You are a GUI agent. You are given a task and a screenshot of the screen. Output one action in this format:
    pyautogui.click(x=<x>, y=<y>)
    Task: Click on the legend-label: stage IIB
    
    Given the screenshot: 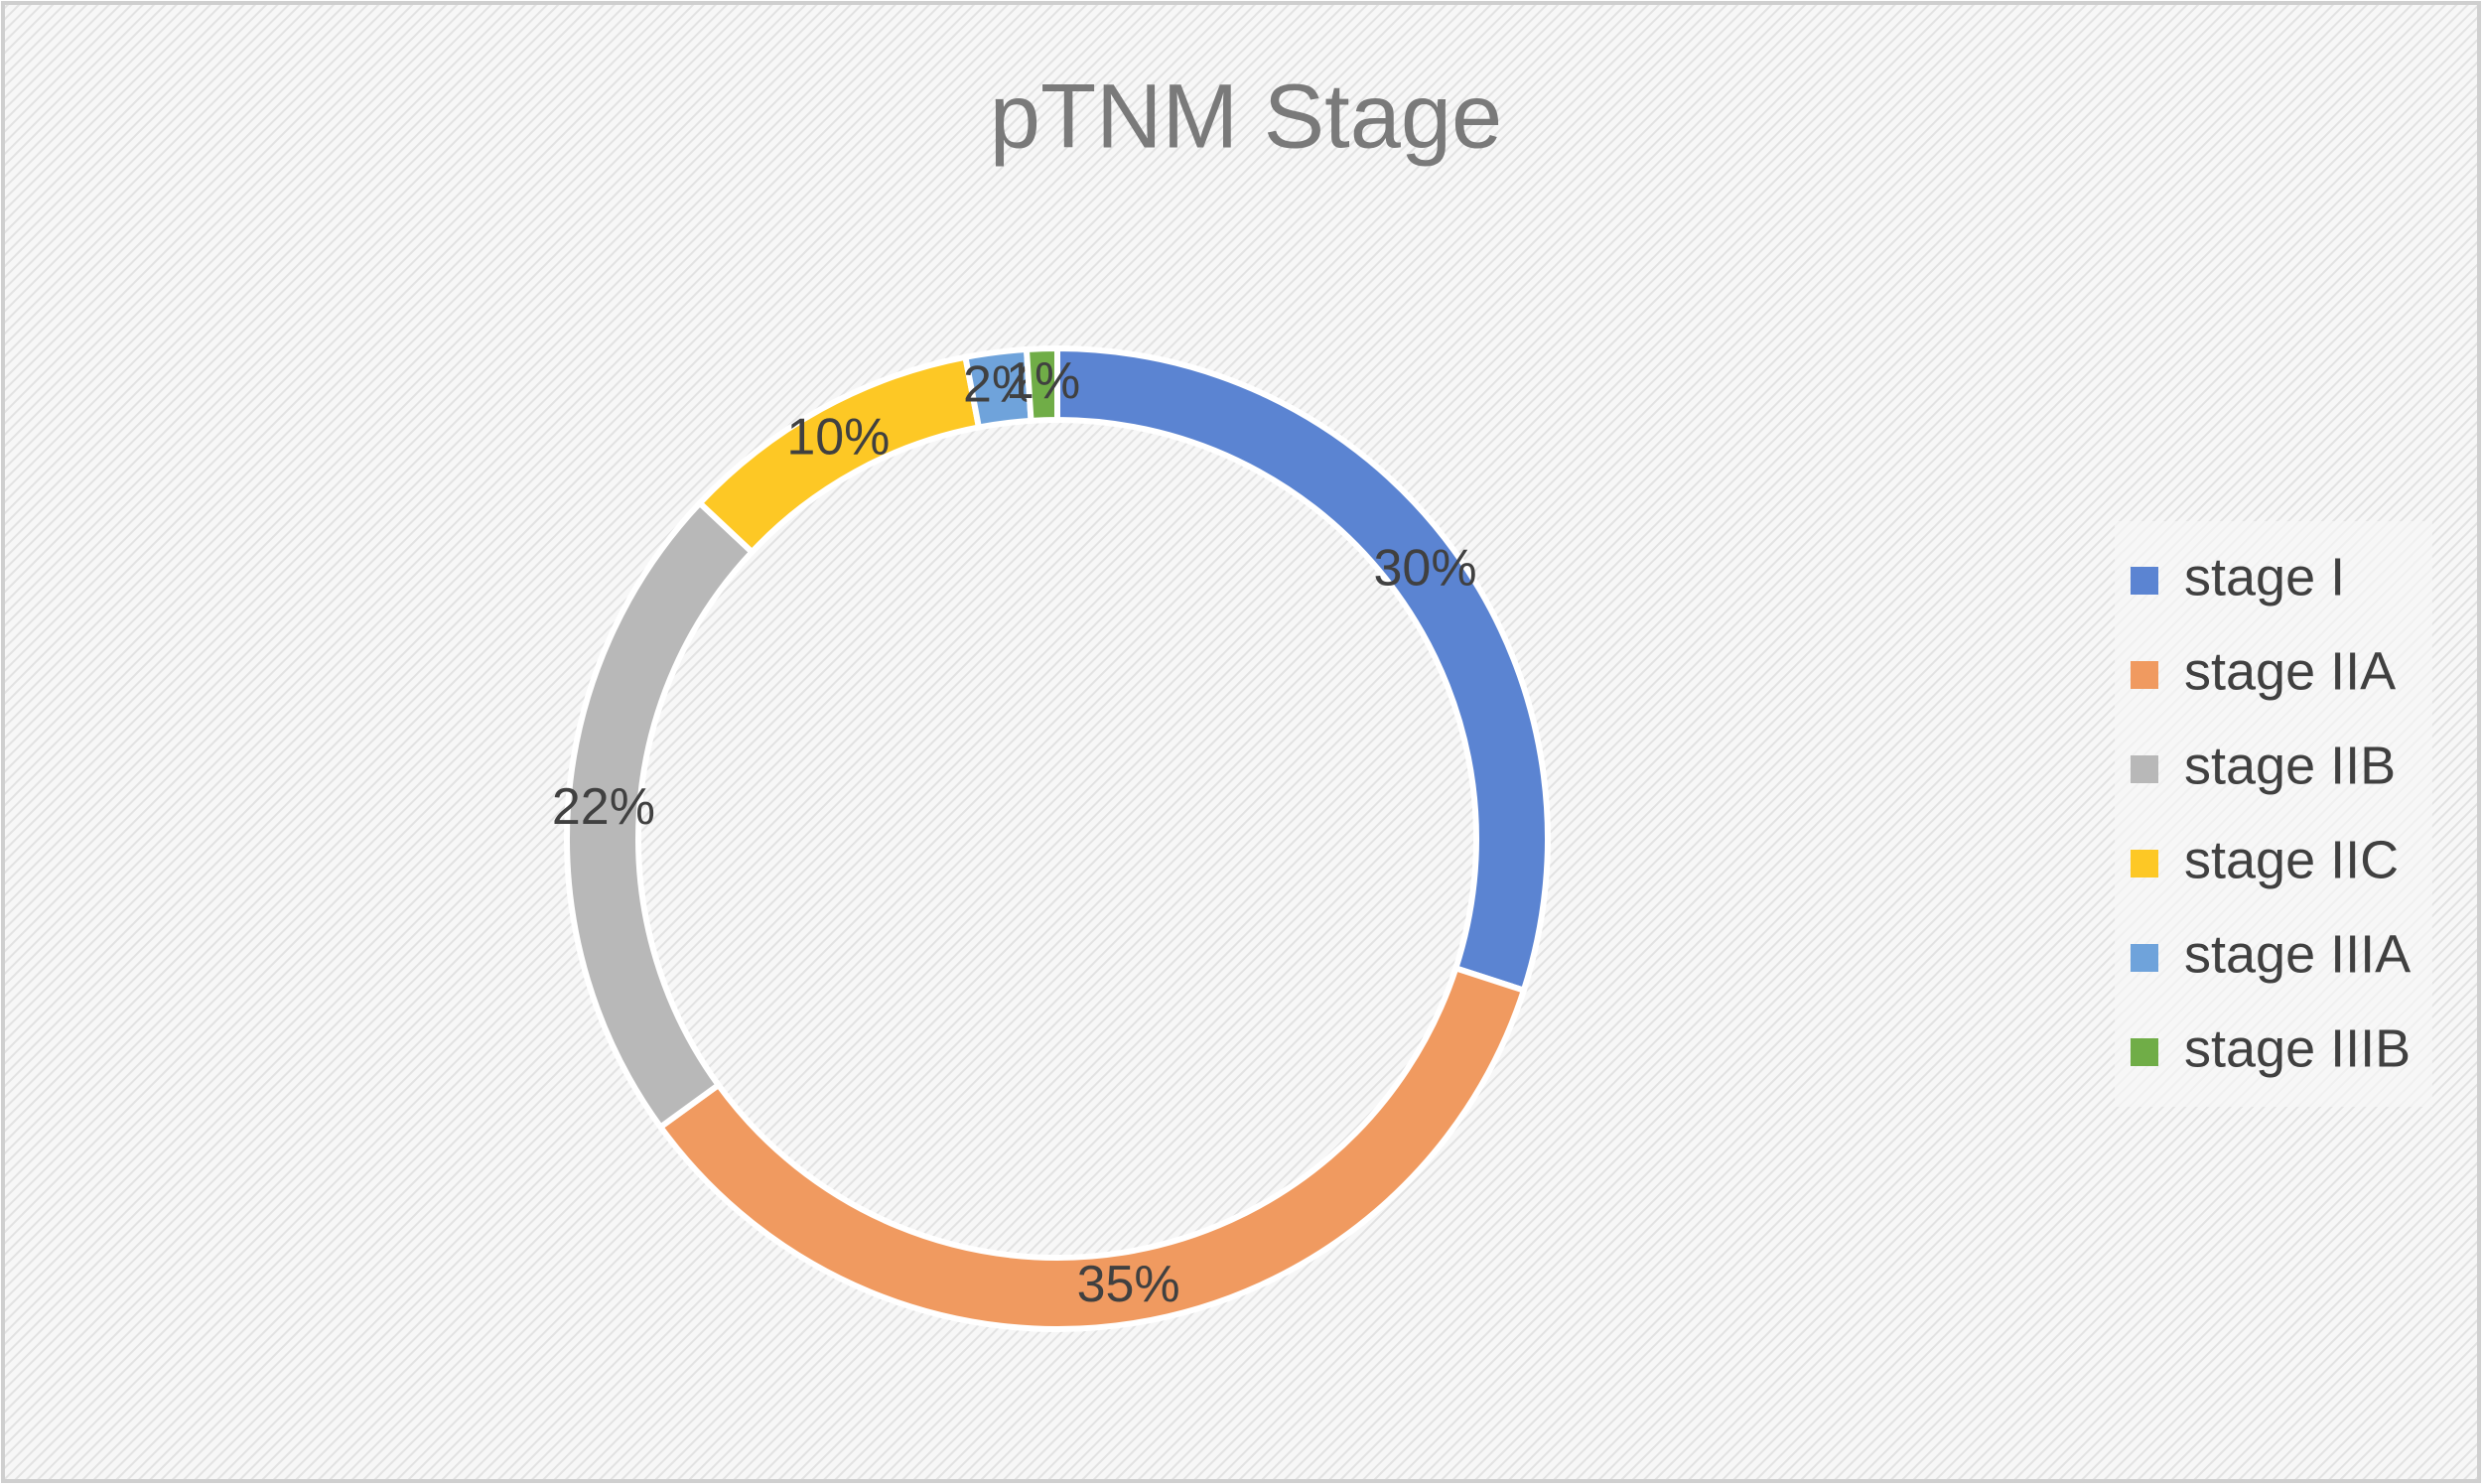 What is the action you would take?
    pyautogui.click(x=2290, y=765)
    